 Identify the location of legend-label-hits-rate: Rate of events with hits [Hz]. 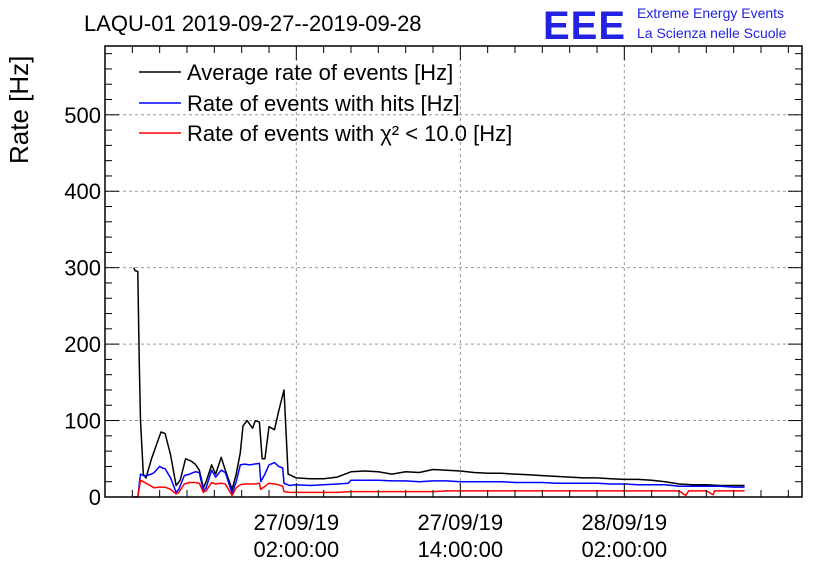
(323, 103).